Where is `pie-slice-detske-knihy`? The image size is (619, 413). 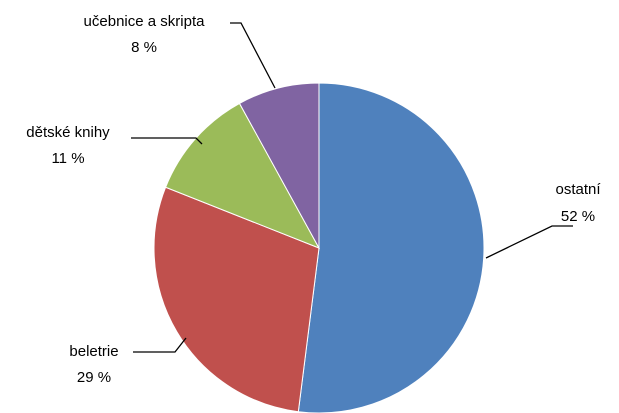 pie-slice-detske-knihy is located at coordinates (242, 175).